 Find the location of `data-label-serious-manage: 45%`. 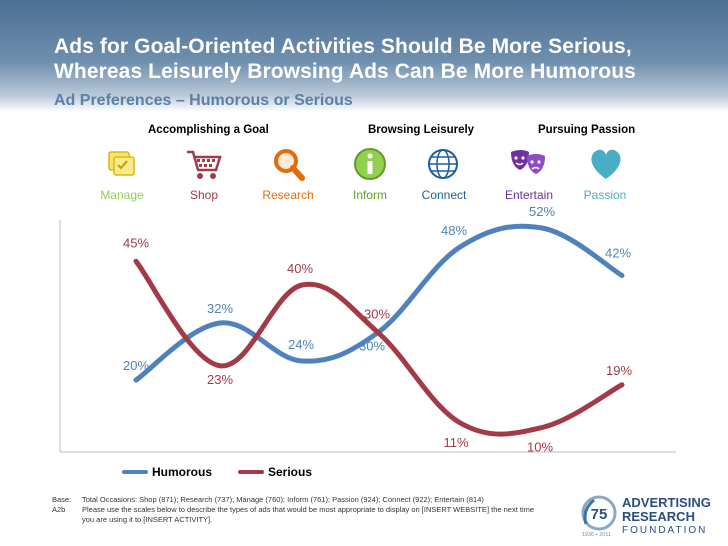

data-label-serious-manage: 45% is located at coordinates (136, 242).